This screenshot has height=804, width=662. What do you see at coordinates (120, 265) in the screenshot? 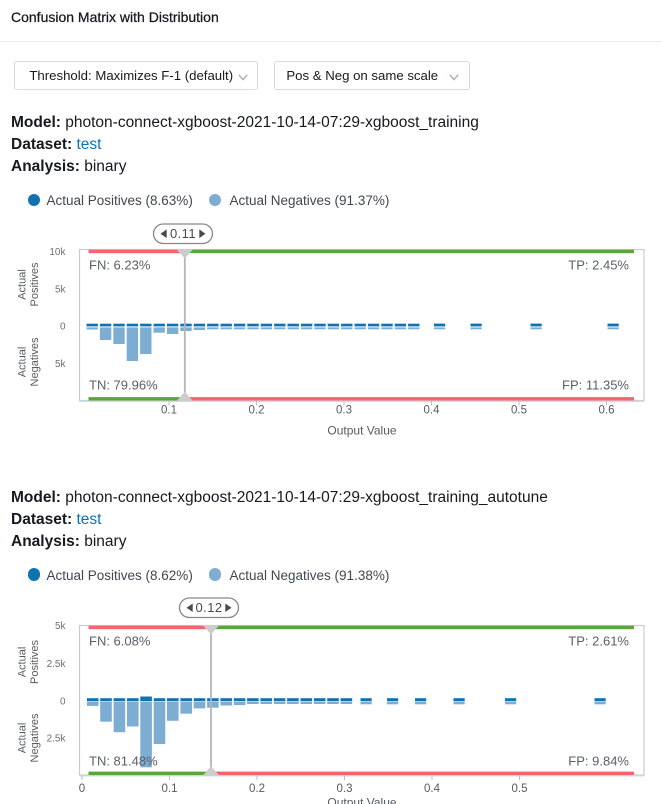
I see `svg-text: FN: 6.23%` at bounding box center [120, 265].